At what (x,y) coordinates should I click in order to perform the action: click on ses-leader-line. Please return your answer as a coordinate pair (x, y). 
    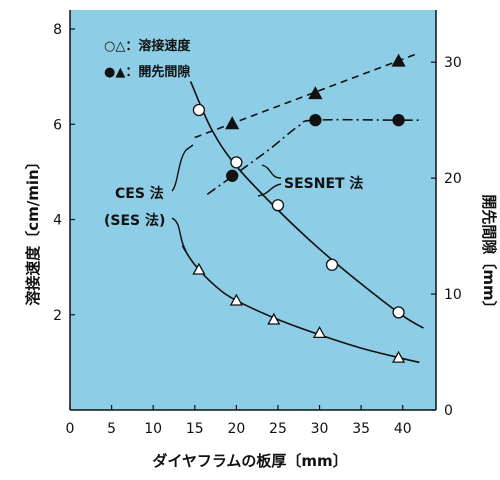
    Looking at the image, I should click on (179, 234).